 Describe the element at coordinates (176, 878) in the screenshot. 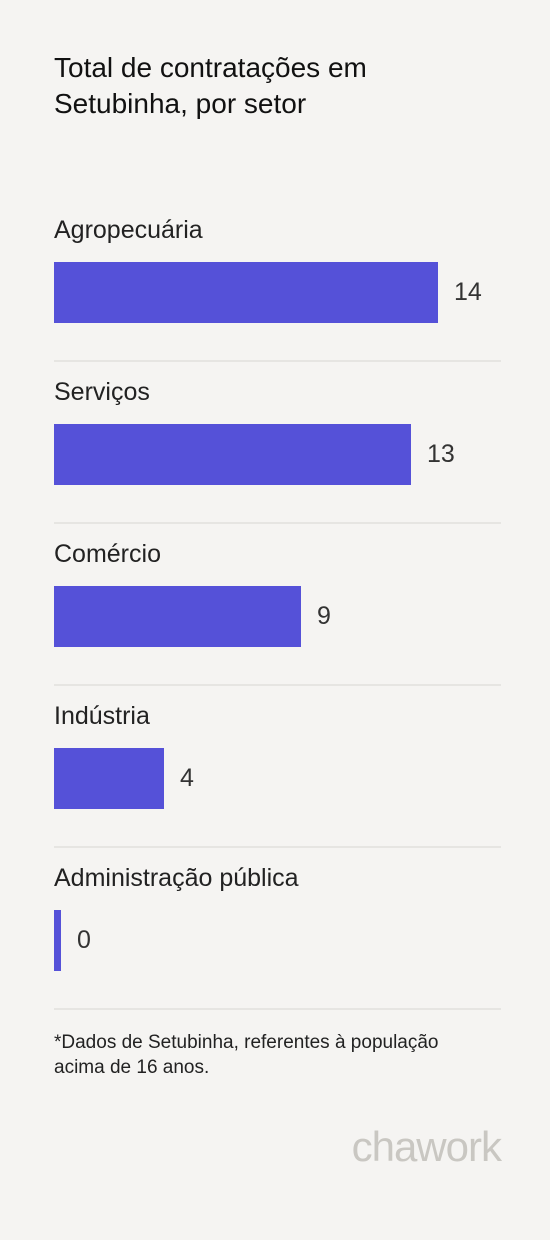

I see `category-label: Administração pública` at that location.